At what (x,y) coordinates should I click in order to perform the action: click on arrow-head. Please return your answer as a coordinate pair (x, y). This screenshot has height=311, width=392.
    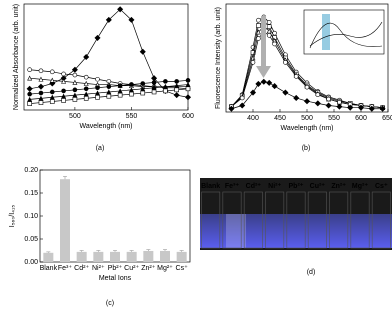
    Looking at the image, I should click on (263, 72).